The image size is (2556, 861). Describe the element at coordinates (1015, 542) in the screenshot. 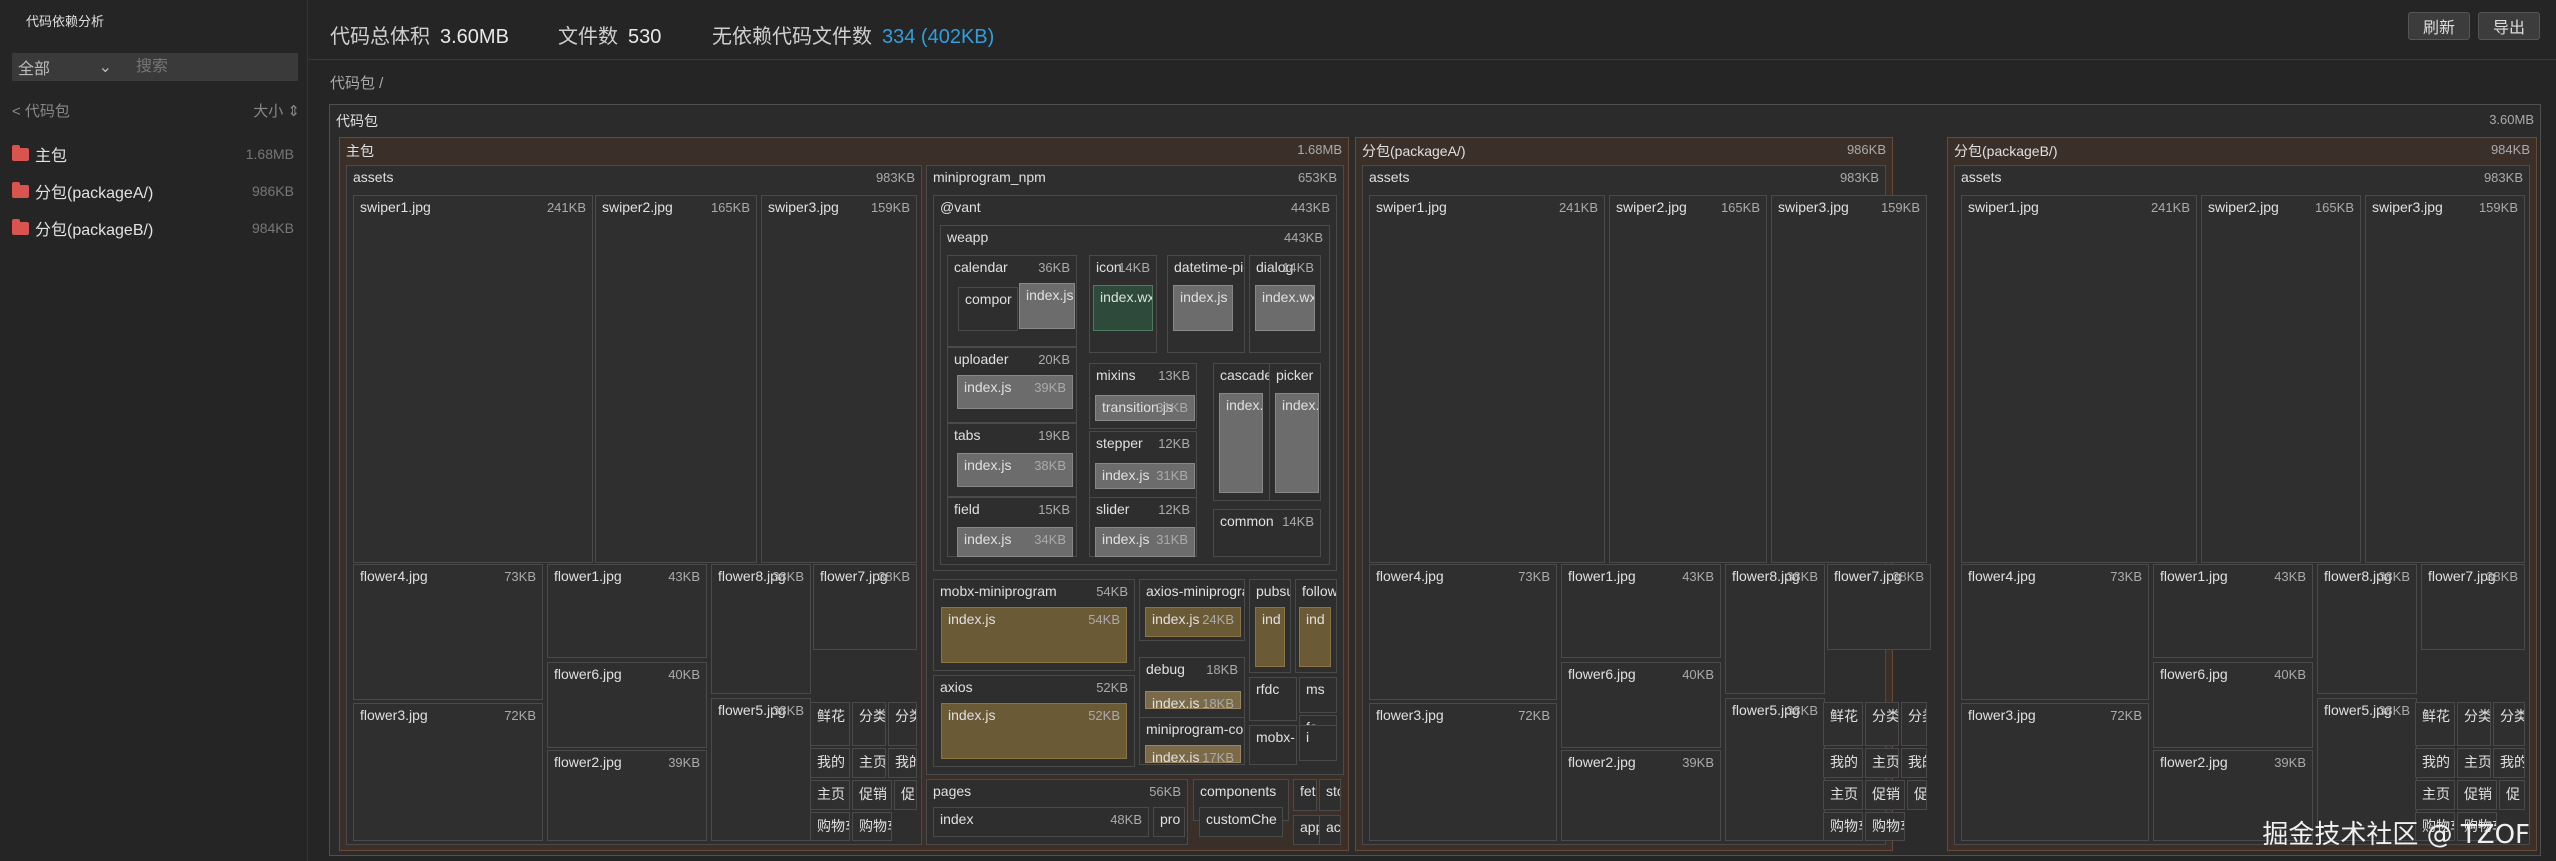

I see `treemap-node: index.js 34KB` at that location.